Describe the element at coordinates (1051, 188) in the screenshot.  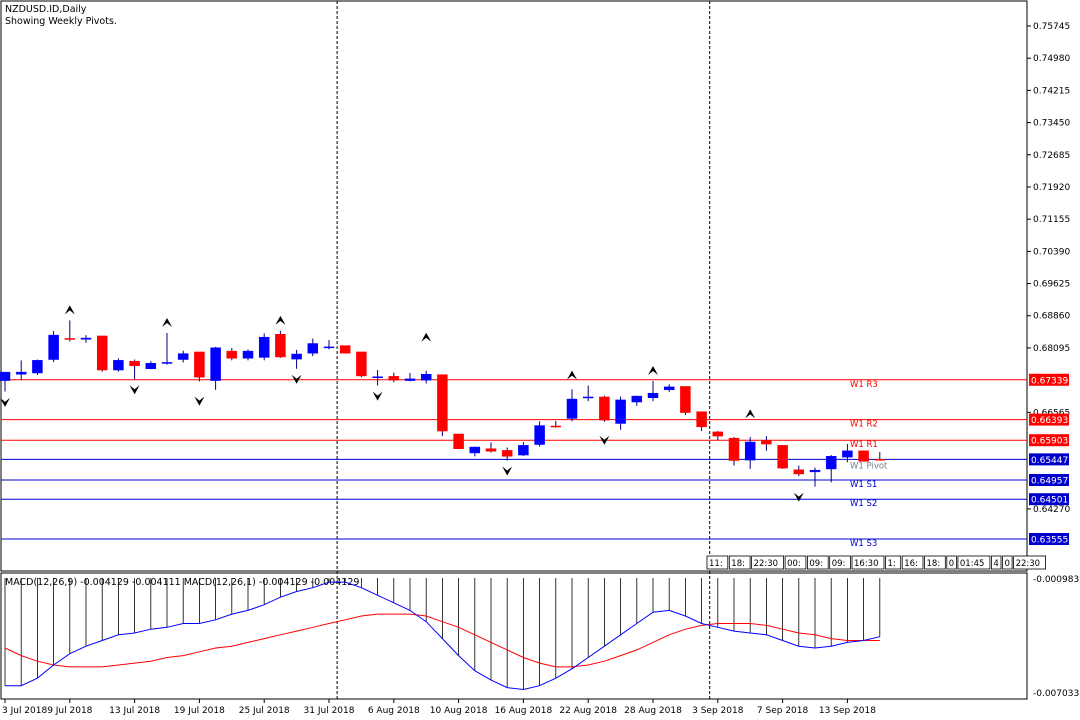
I see `price-tick-label: 0.71920` at that location.